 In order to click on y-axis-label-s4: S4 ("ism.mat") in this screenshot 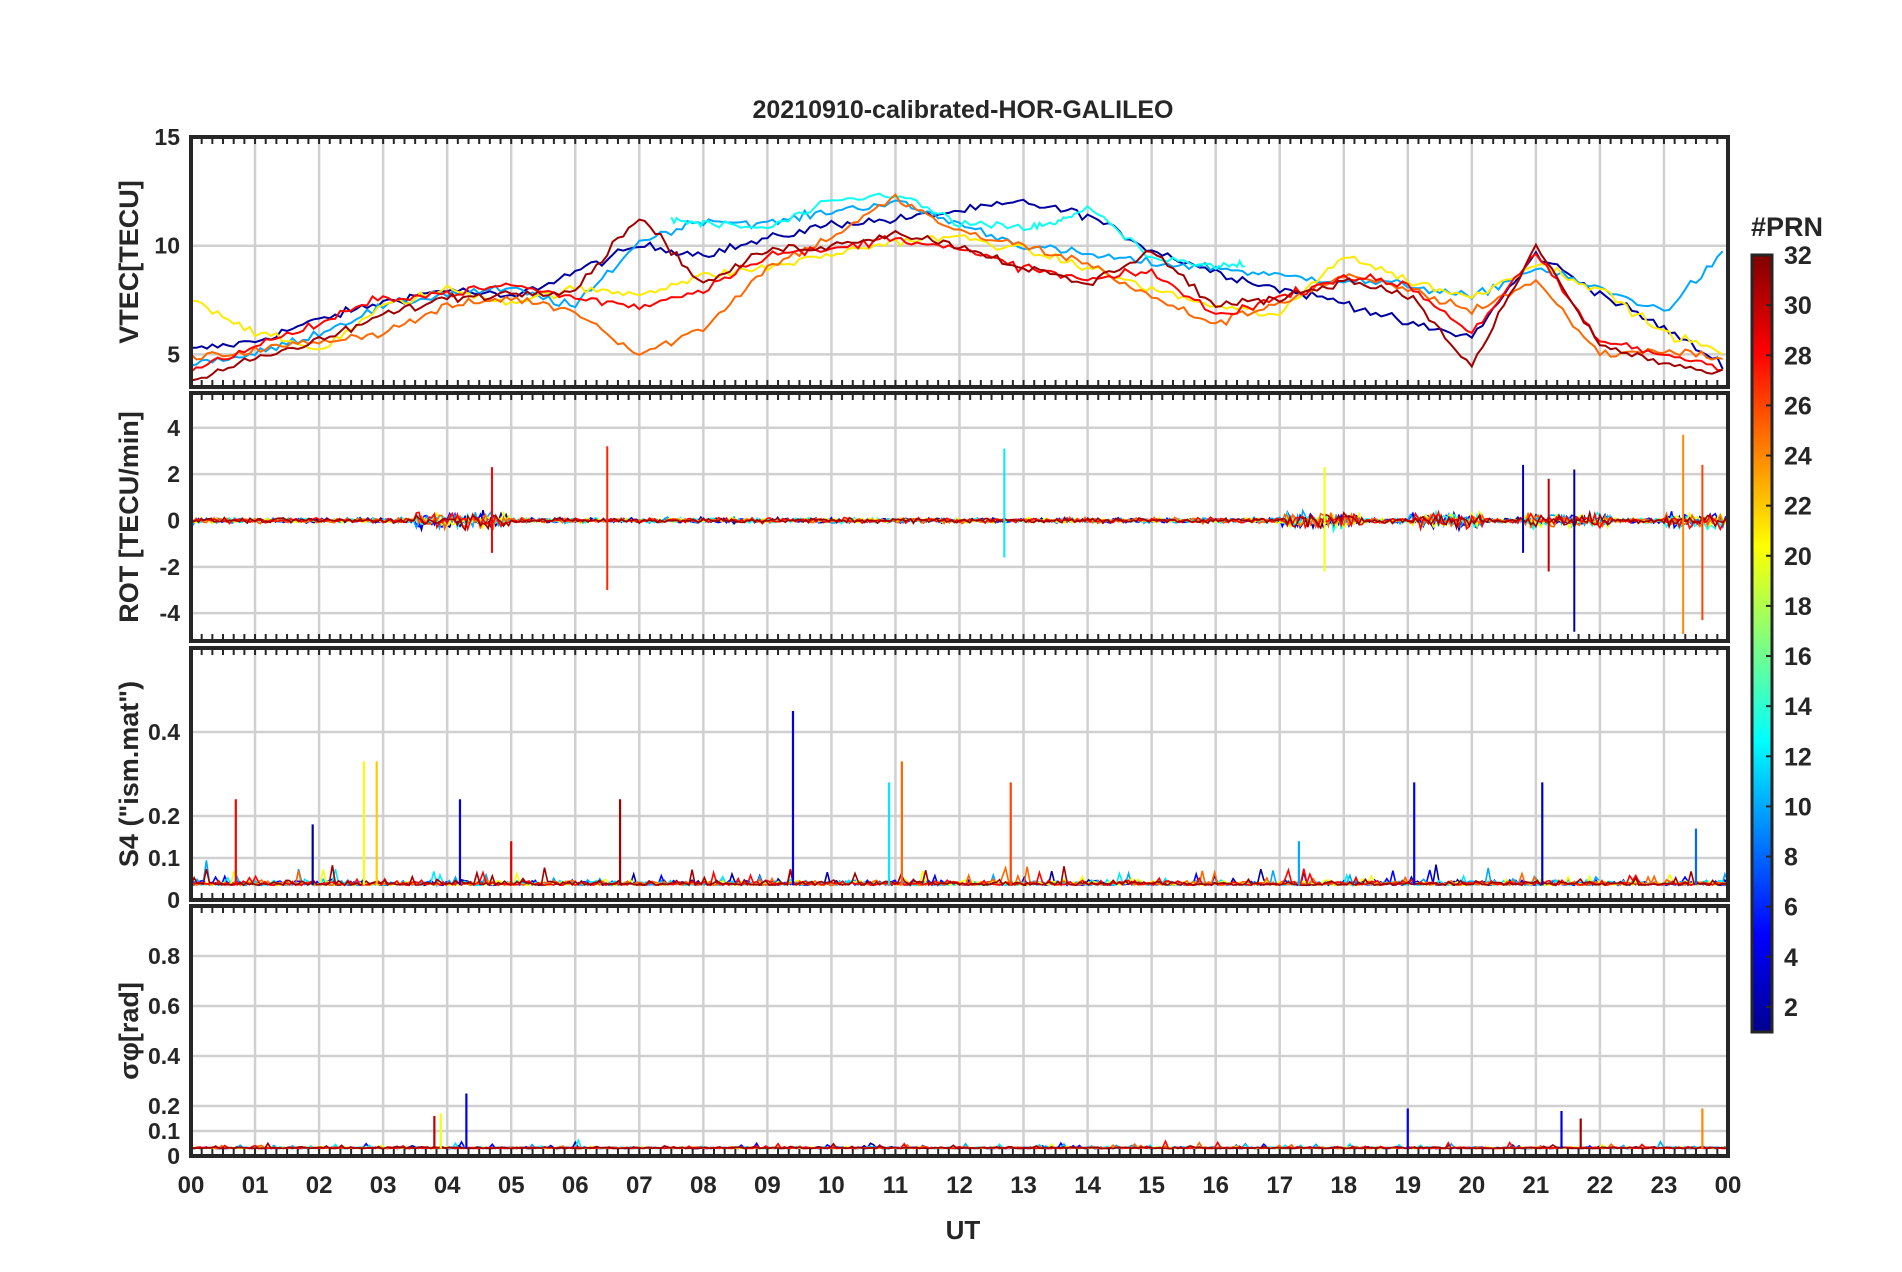, I will do `click(129, 774)`.